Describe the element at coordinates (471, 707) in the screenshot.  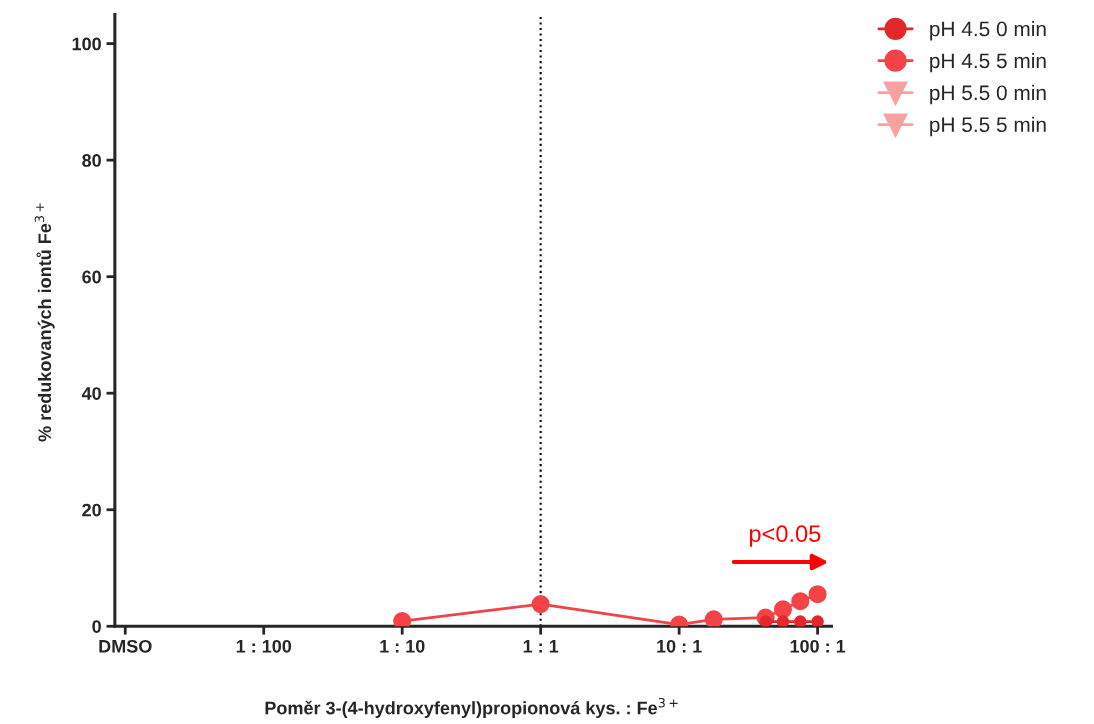
I see `x-axis-title: Poměr 3-(4-hydroxyfenyl)propionová kys. : Fe$^{3+}$` at that location.